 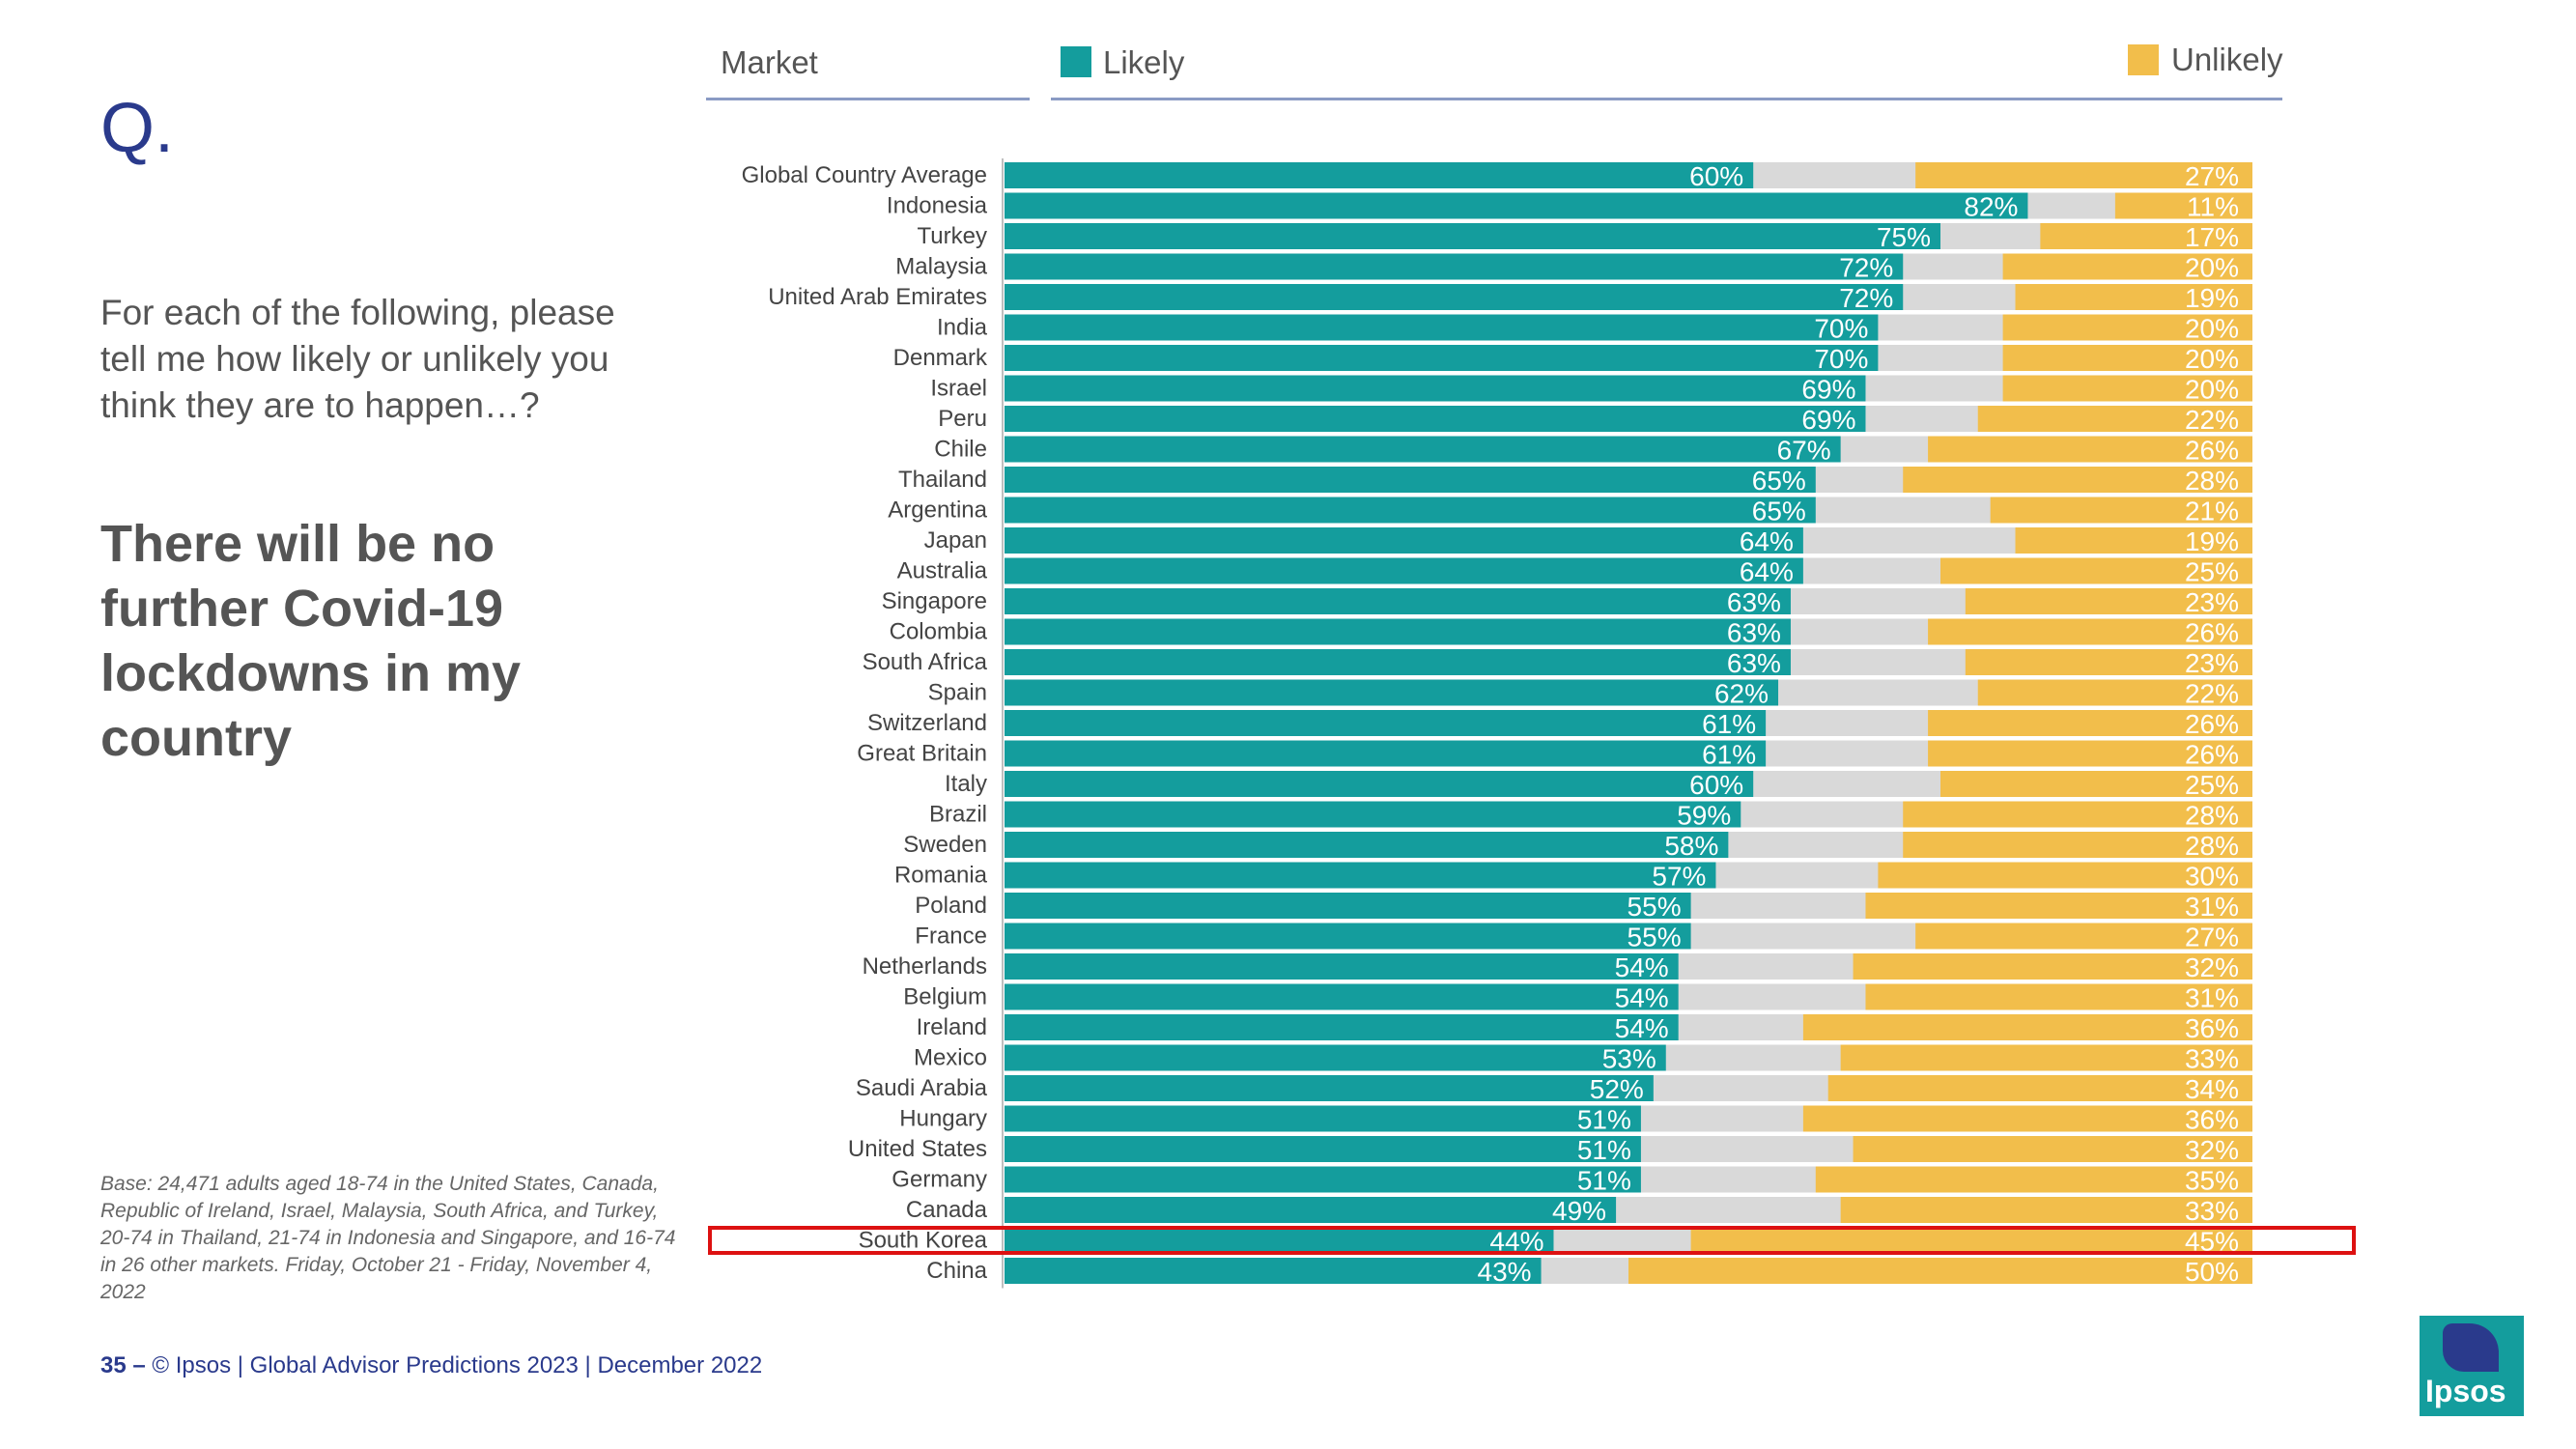 What do you see at coordinates (2058, 996) in the screenshot?
I see `bar-unlikely-belgium` at bounding box center [2058, 996].